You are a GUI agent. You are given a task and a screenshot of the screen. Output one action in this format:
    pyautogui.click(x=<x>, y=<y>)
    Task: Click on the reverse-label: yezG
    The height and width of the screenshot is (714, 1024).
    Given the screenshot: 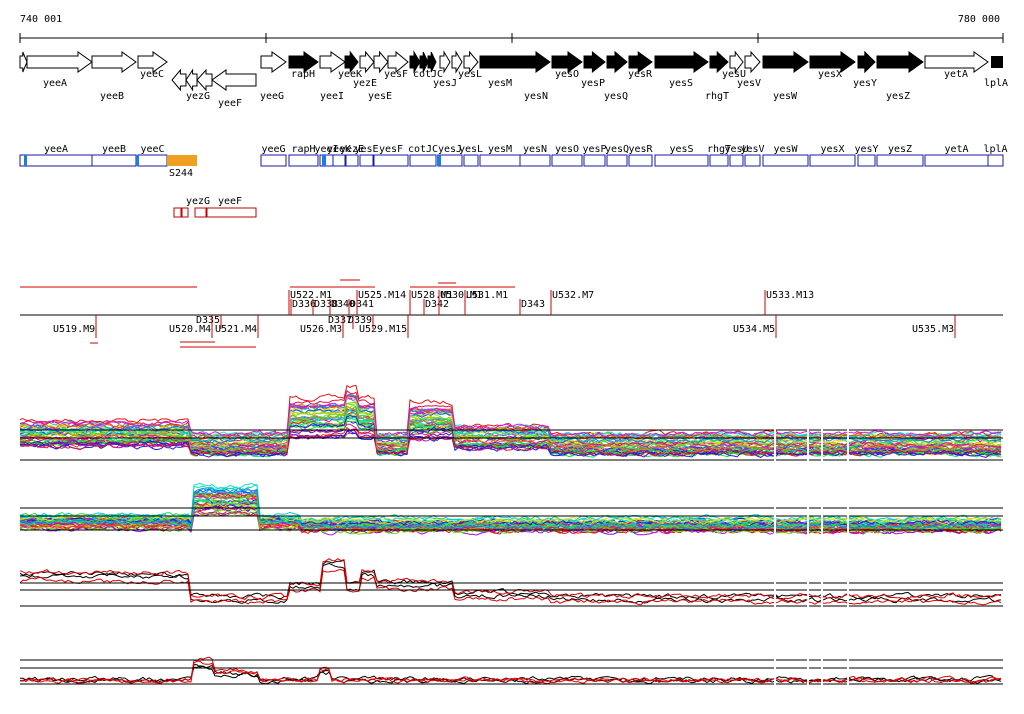 What is the action you would take?
    pyautogui.click(x=198, y=201)
    